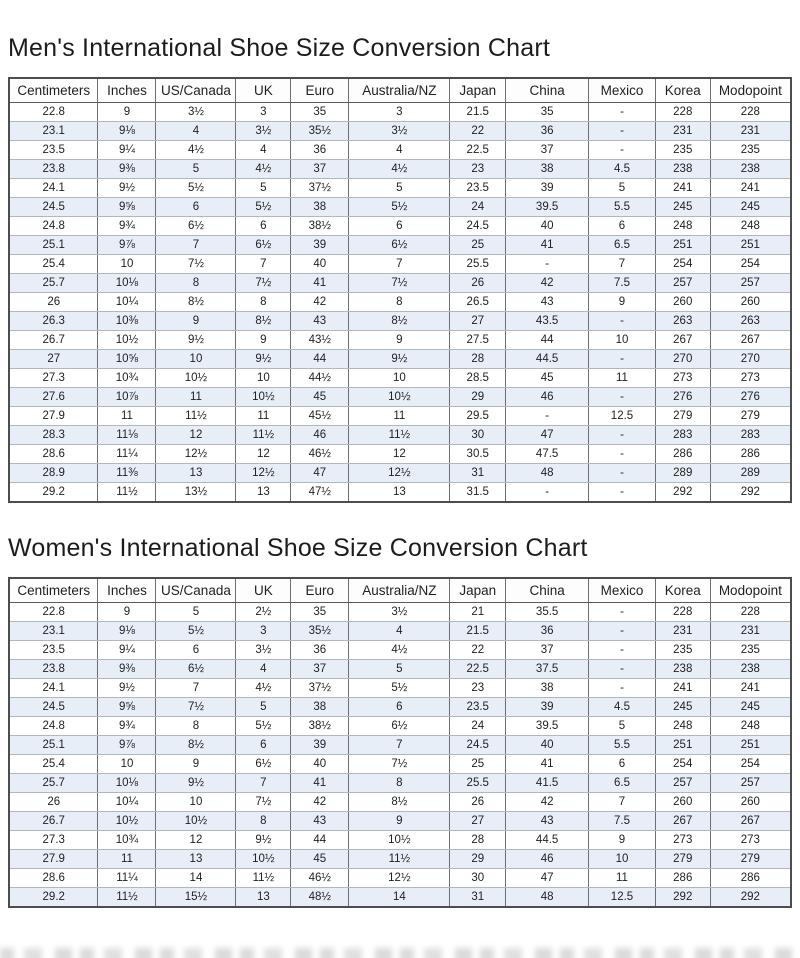 This screenshot has height=958, width=800. Describe the element at coordinates (750, 112) in the screenshot. I see `table-cell: 228` at that location.